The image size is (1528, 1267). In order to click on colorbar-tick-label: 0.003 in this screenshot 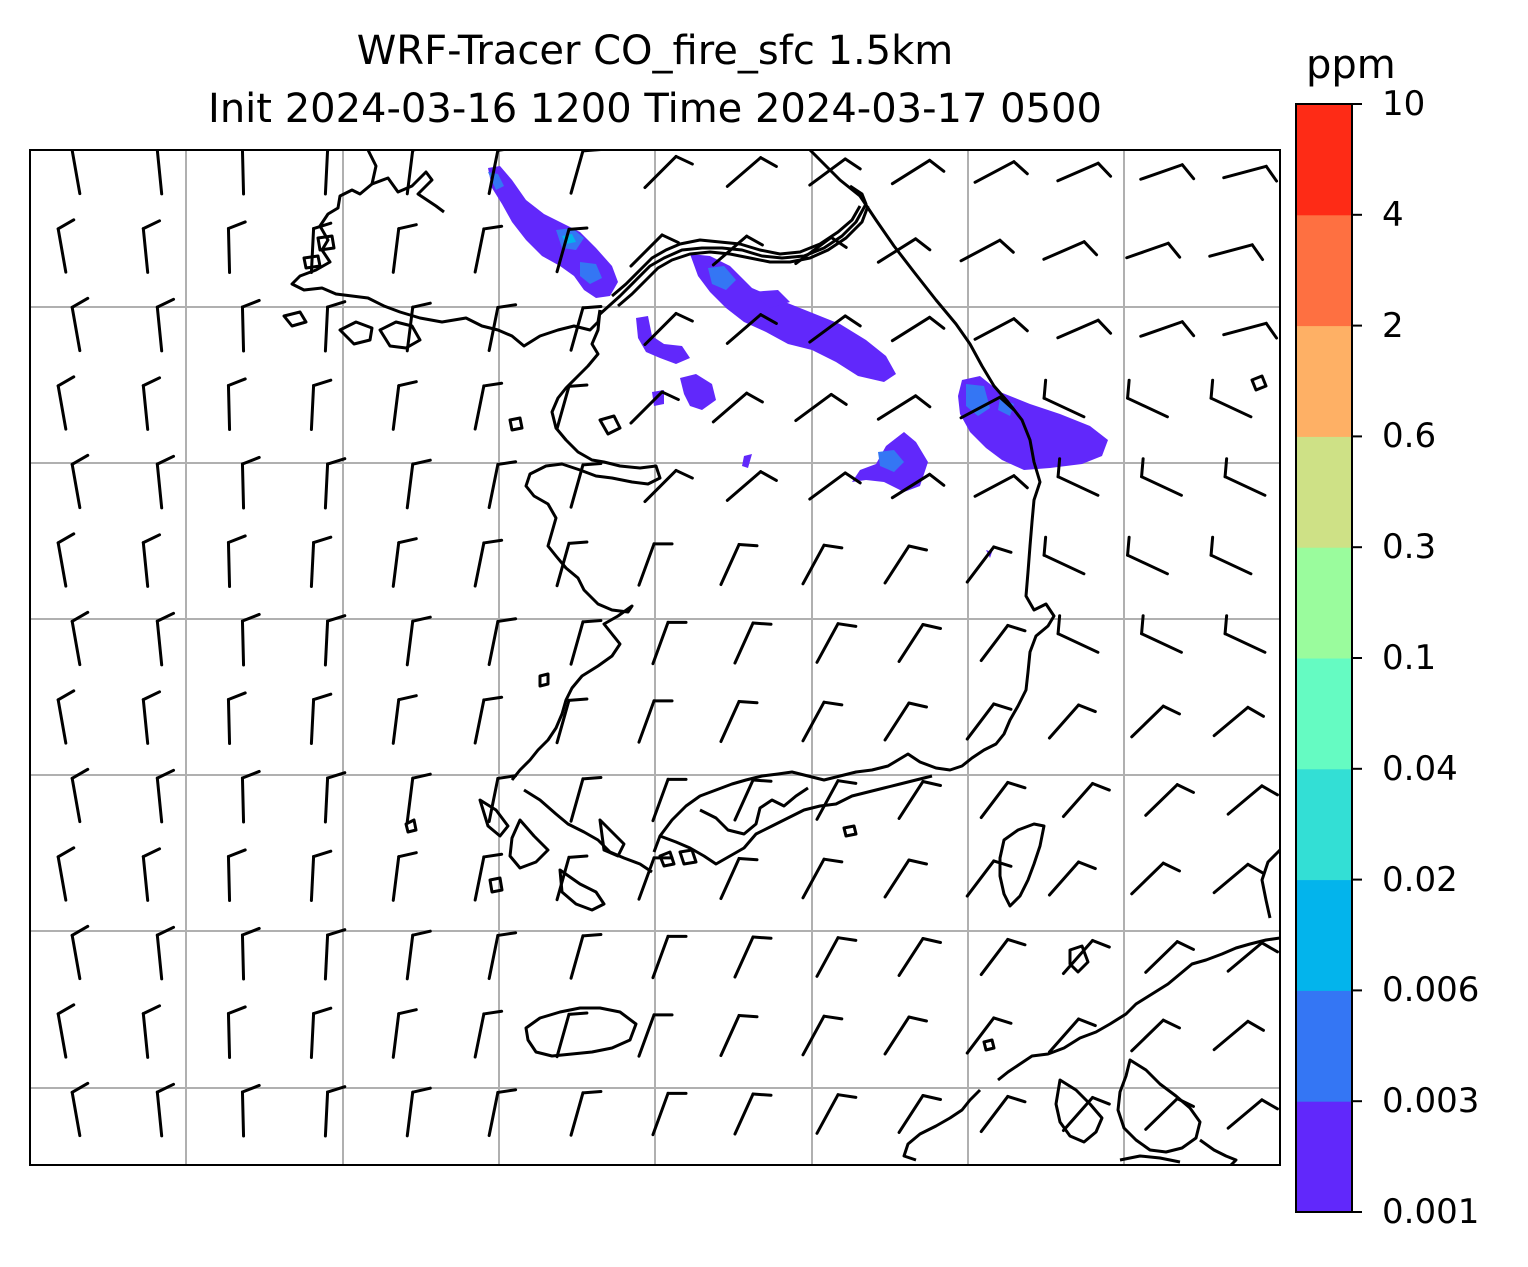, I will do `click(1431, 1101)`.